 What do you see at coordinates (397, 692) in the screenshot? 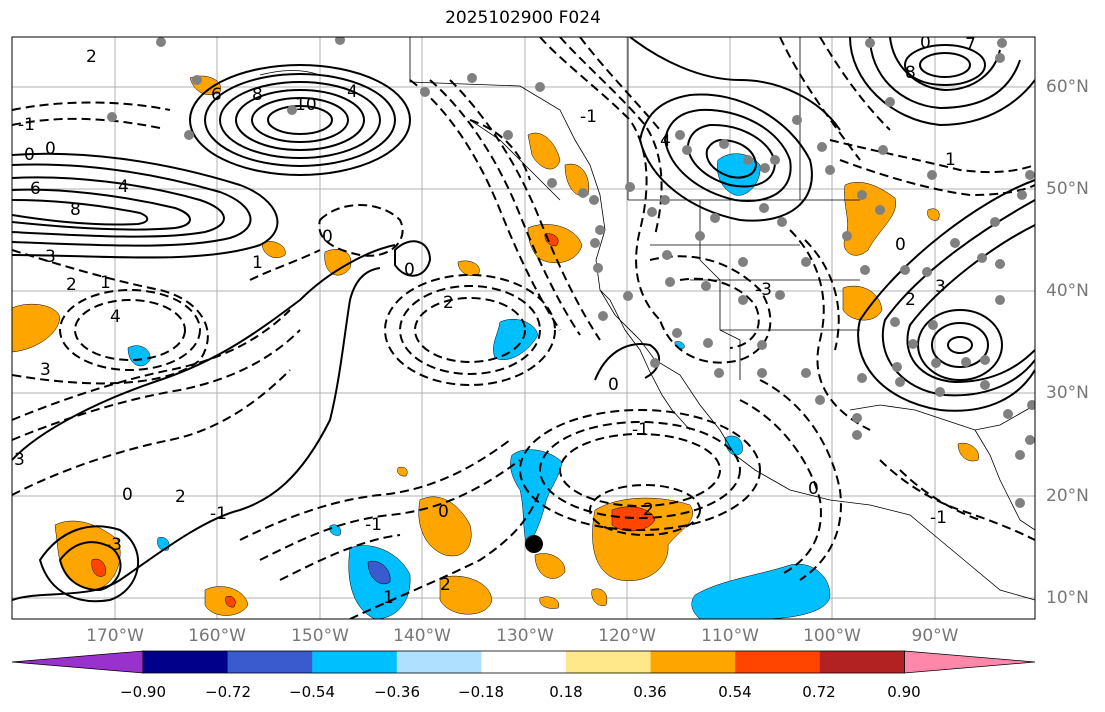
I see `colorbar-tick: −0.36` at bounding box center [397, 692].